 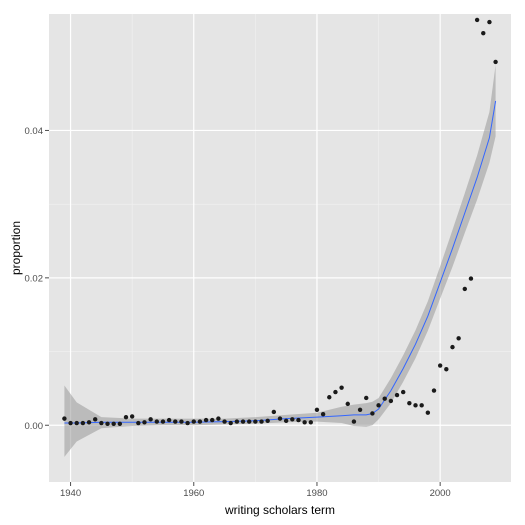 I want to click on y-tick-label: 0.00, so click(x=34, y=426).